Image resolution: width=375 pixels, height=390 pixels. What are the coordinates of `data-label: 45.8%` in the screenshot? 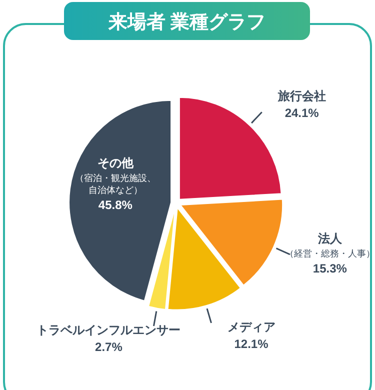 It's located at (115, 205).